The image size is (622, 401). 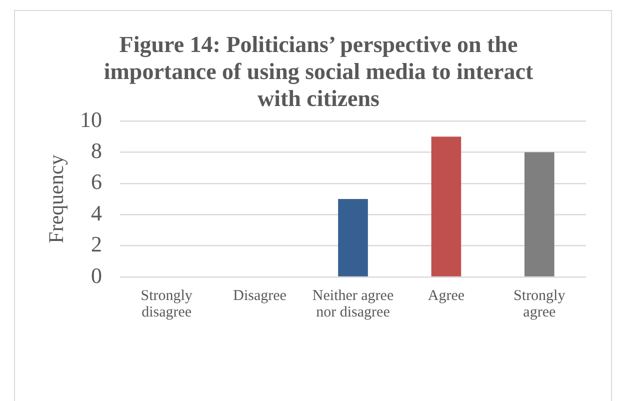 I want to click on x-tick-label: Agree, so click(x=446, y=296).